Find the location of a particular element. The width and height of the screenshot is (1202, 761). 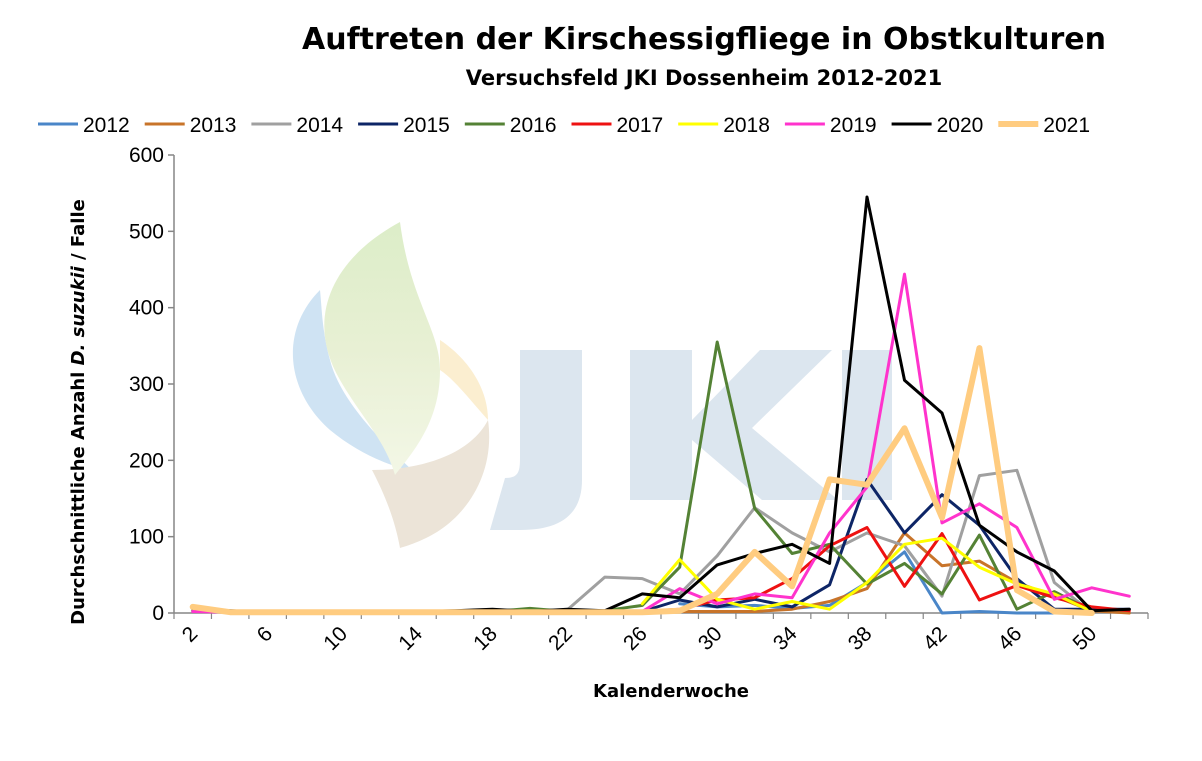

legend-label-2017: 2017 is located at coordinates (640, 125).